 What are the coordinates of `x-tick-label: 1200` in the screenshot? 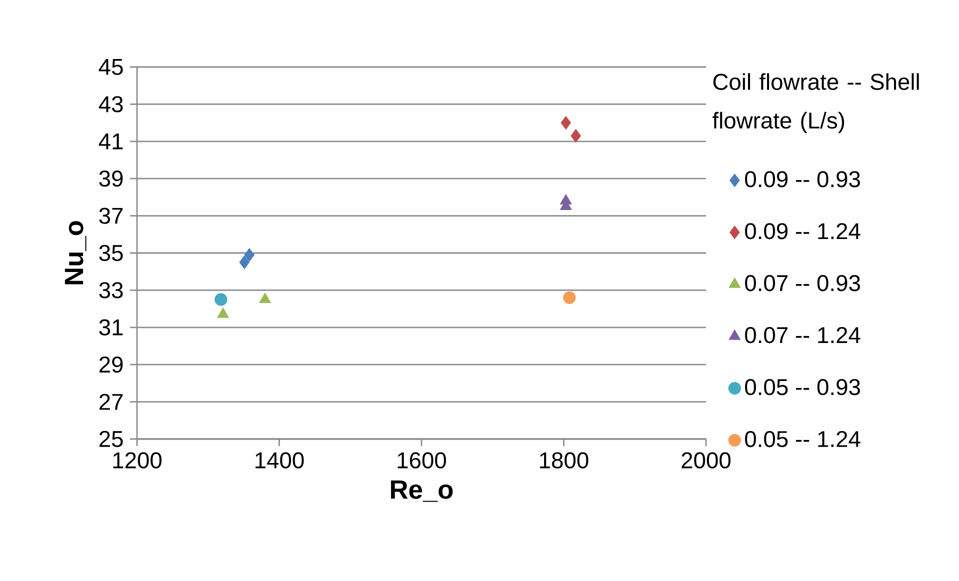 It's located at (137, 460).